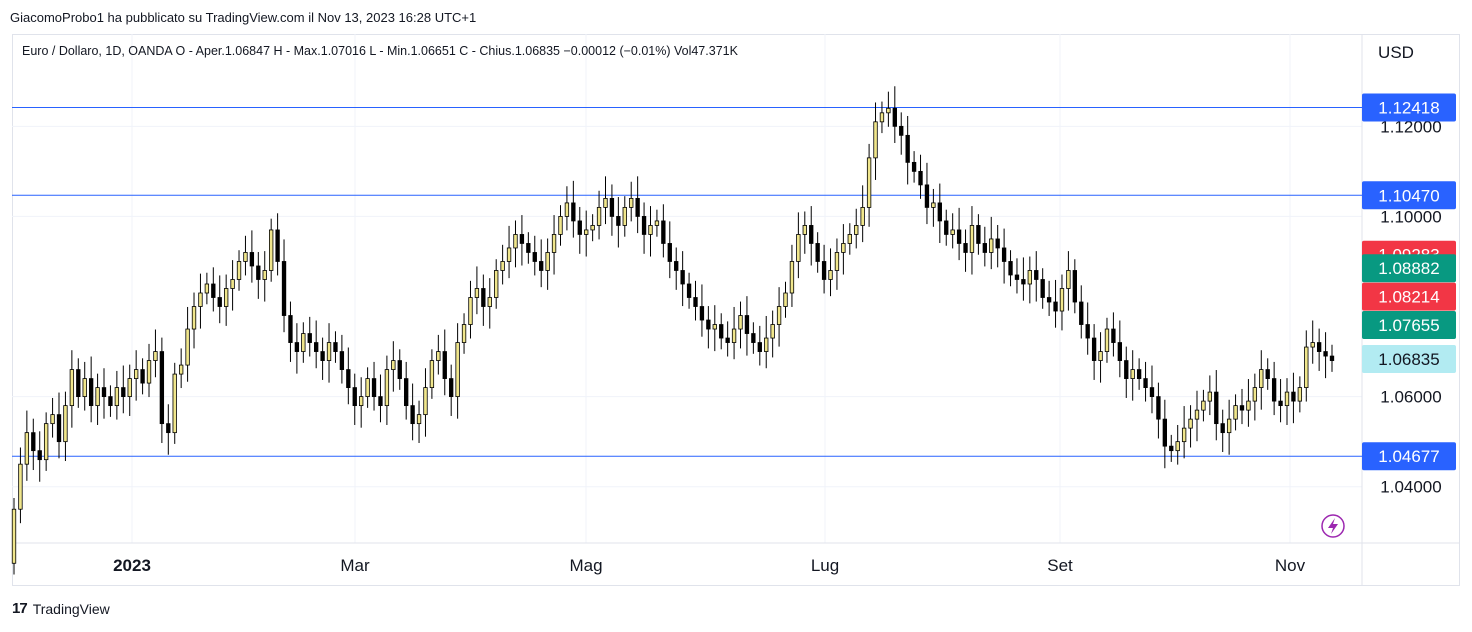 Image resolution: width=1472 pixels, height=632 pixels. Describe the element at coordinates (1408, 456) in the screenshot. I see `price-label-text: 1.04677` at that location.